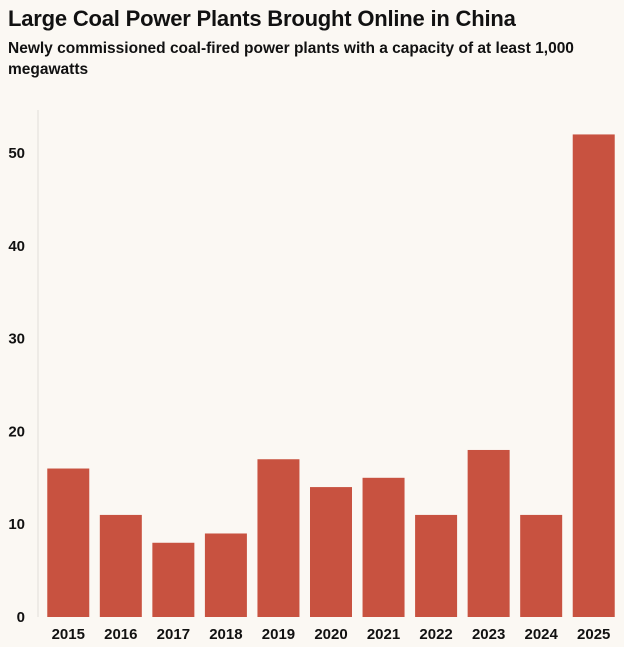  Describe the element at coordinates (225, 575) in the screenshot. I see `bar-2018` at that location.